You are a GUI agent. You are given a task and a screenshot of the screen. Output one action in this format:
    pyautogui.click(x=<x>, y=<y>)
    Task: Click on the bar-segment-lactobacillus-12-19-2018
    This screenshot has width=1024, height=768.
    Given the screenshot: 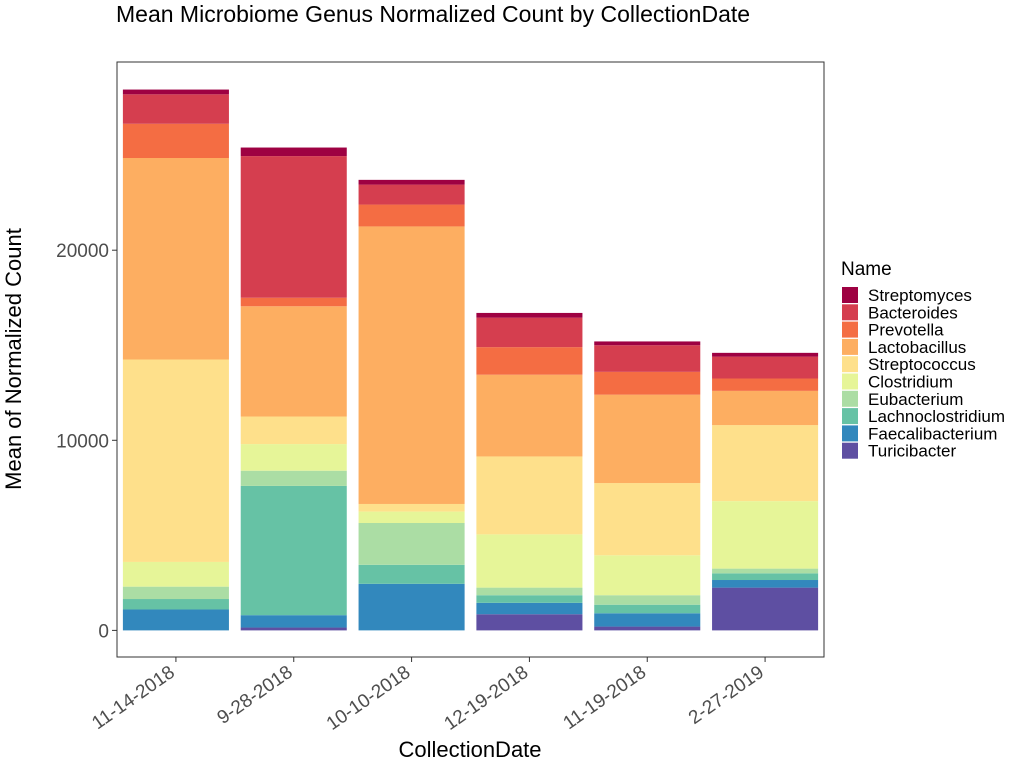 What is the action you would take?
    pyautogui.click(x=529, y=415)
    